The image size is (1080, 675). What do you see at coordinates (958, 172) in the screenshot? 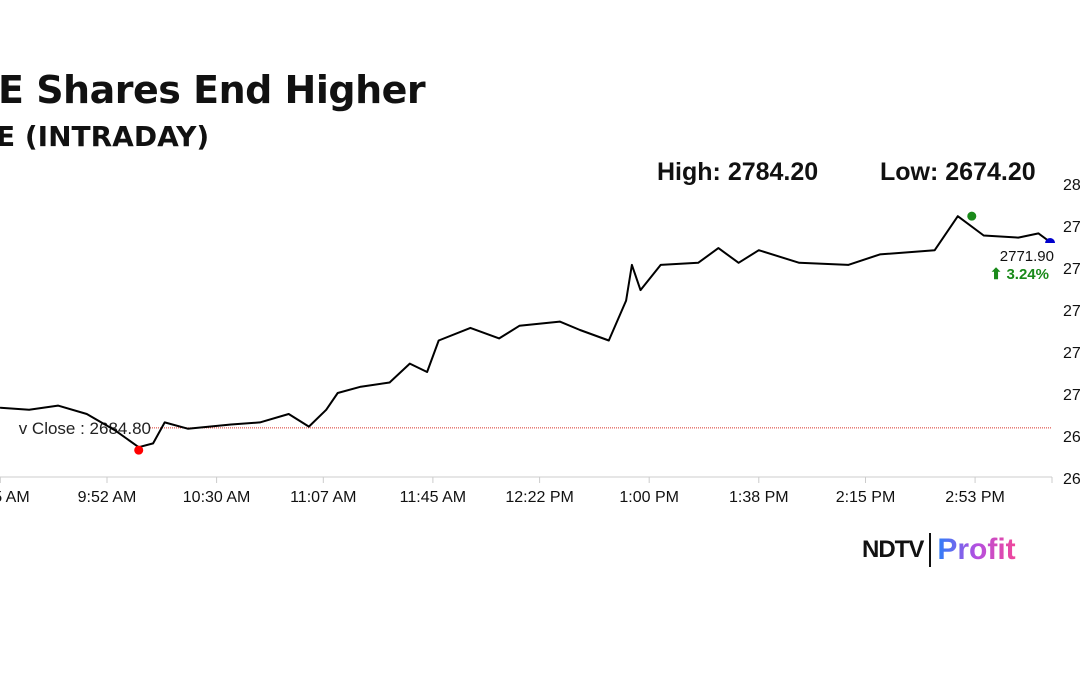
I see `low-label: Low: 2674.20` at bounding box center [958, 172].